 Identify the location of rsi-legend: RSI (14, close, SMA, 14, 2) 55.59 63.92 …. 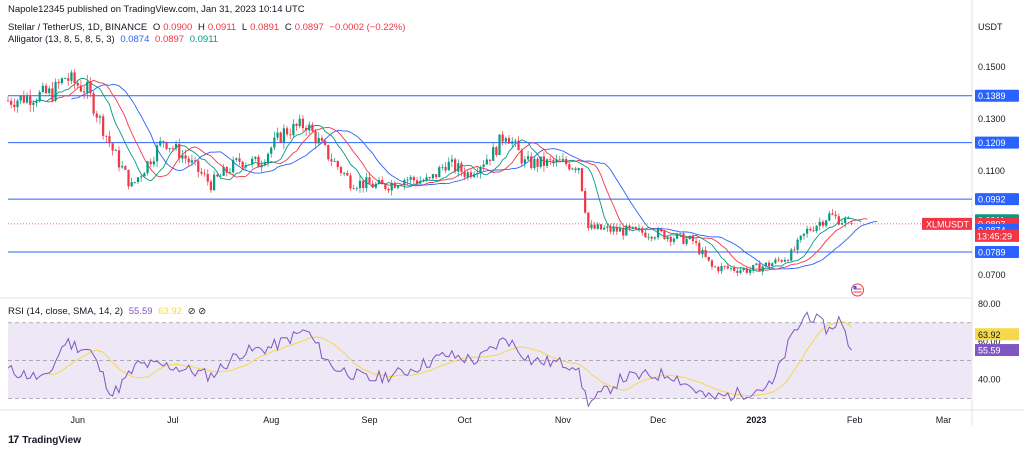
(108, 311).